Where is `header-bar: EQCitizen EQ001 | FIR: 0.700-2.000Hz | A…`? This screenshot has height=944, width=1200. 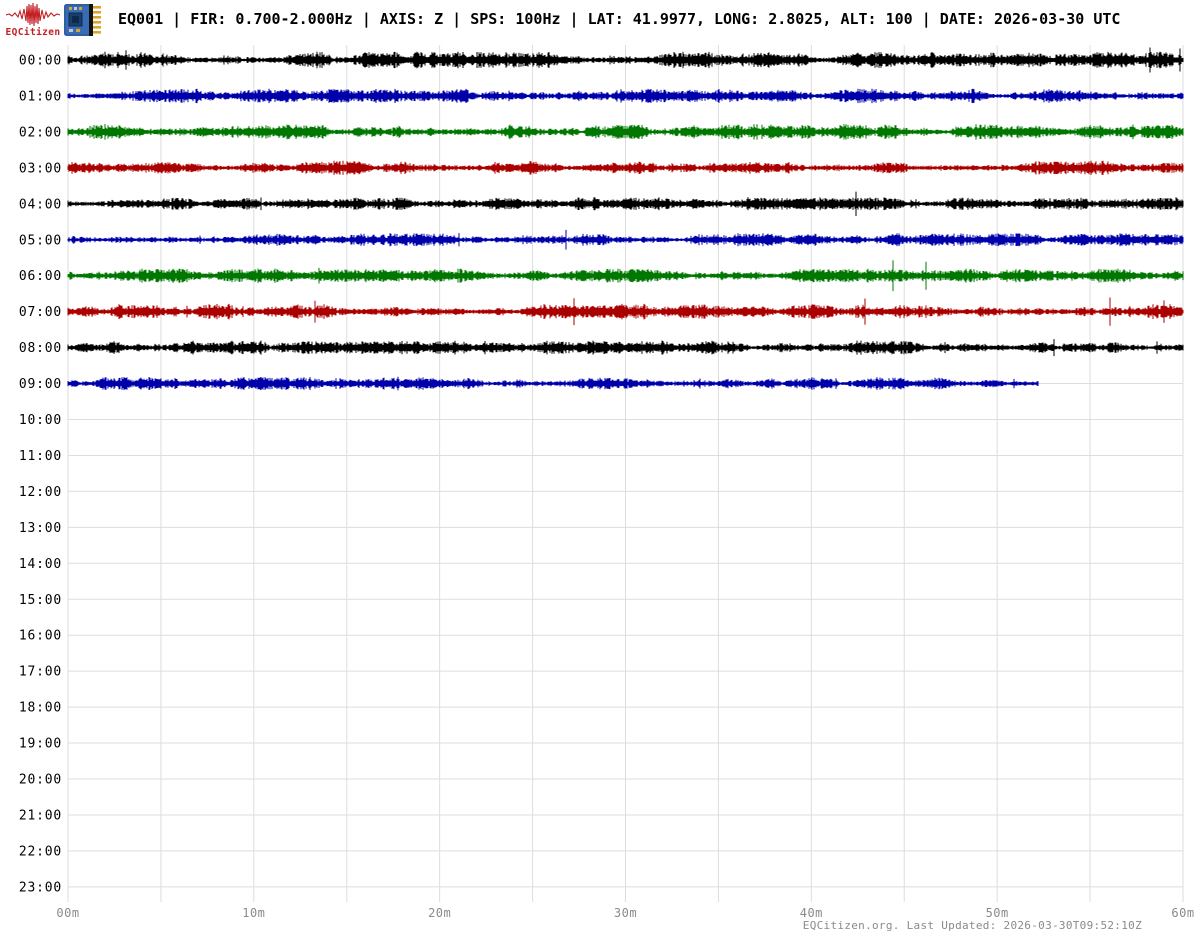
header-bar: EQCitizen EQ001 | FIR: 0.700-2.000Hz | A… is located at coordinates (600, 21).